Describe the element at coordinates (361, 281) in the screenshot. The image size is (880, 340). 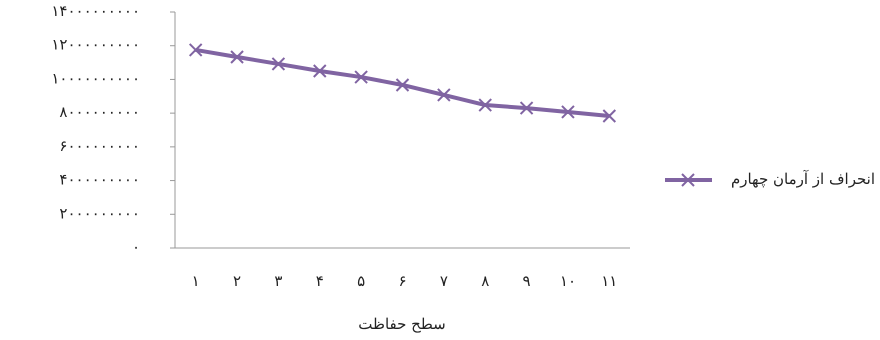
I see `x-tick-label: ۵` at that location.